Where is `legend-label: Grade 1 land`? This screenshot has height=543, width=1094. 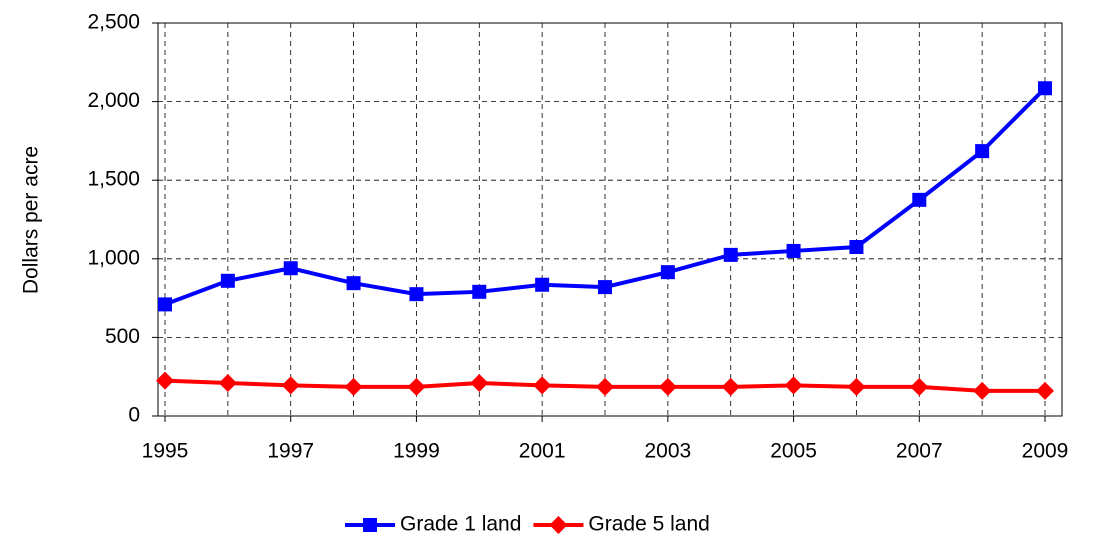
legend-label: Grade 1 land is located at coordinates (460, 524).